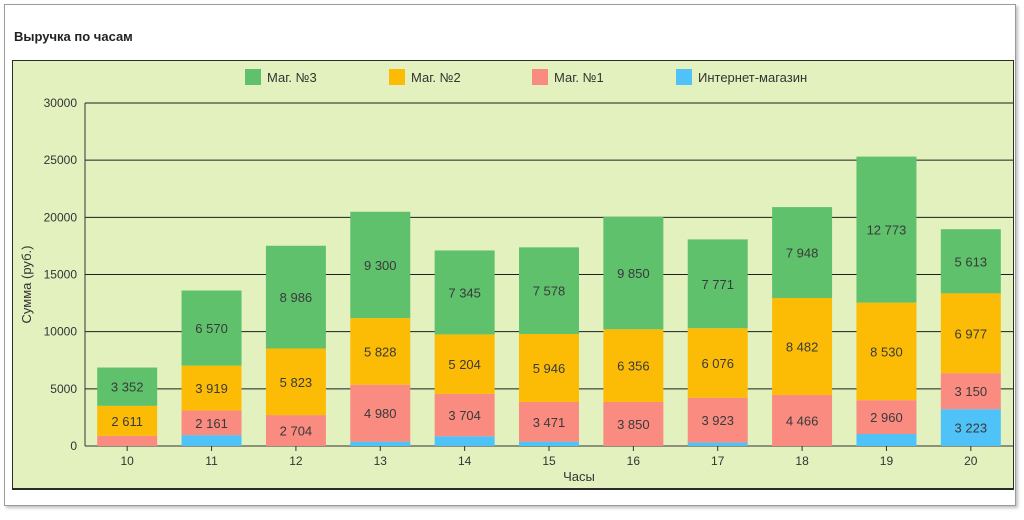  I want to click on x-tick-label: 13, so click(381, 461).